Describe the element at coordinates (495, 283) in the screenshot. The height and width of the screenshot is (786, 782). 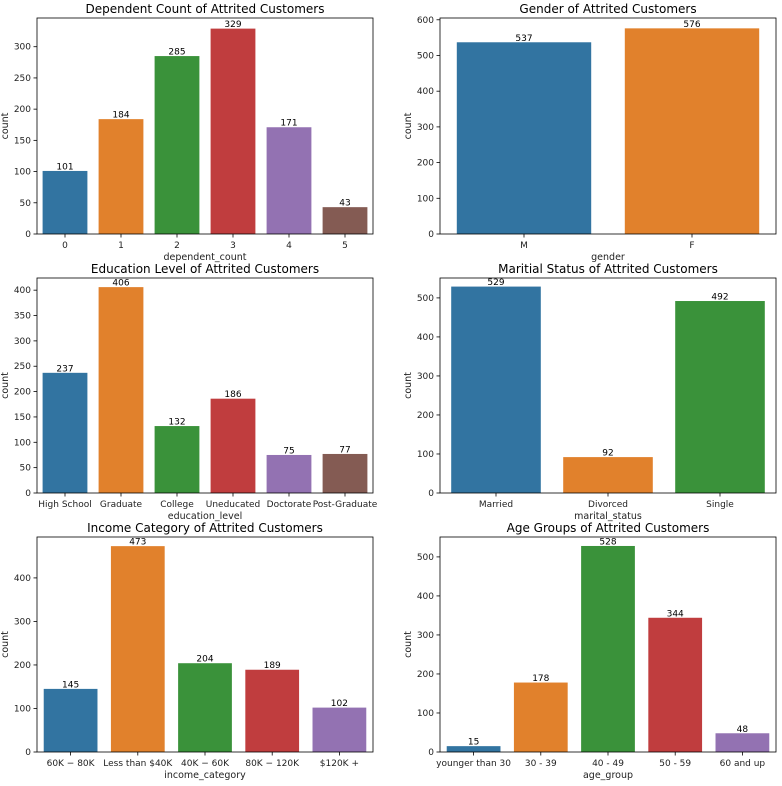
I see `data-label: 529` at that location.